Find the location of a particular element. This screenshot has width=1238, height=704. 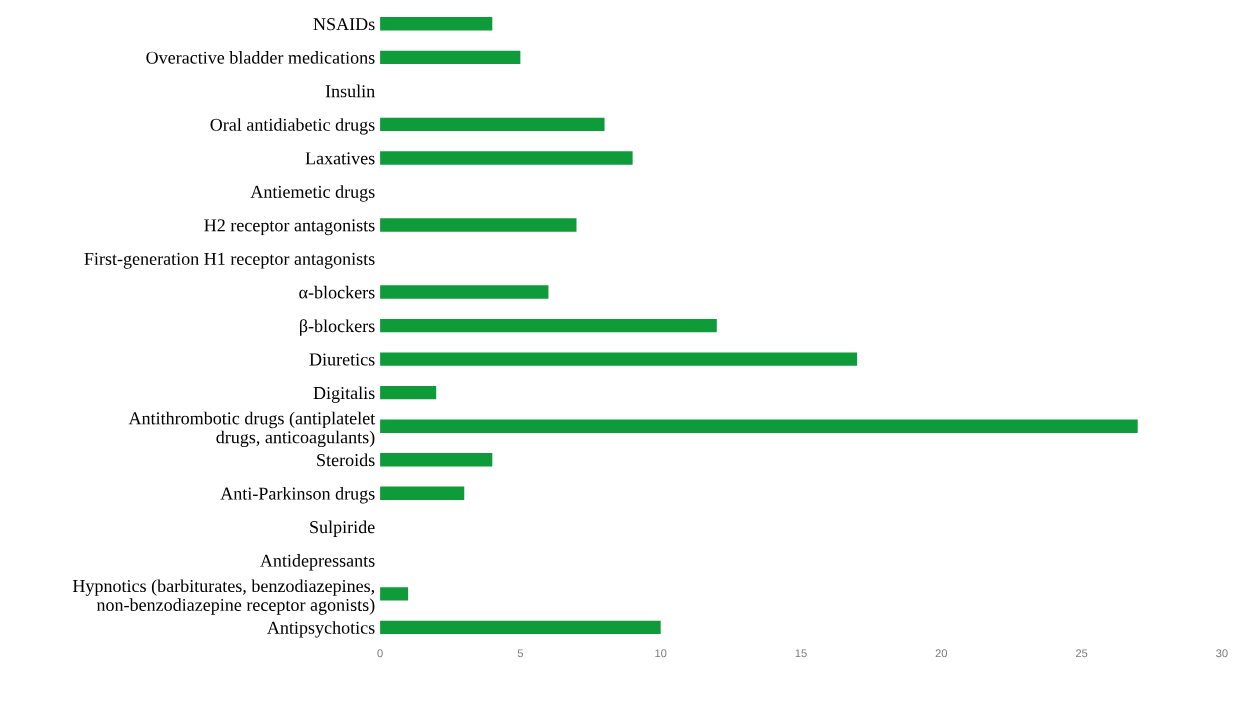

y-tick-label: First-generation H1 receptor antagonists is located at coordinates (229, 260).